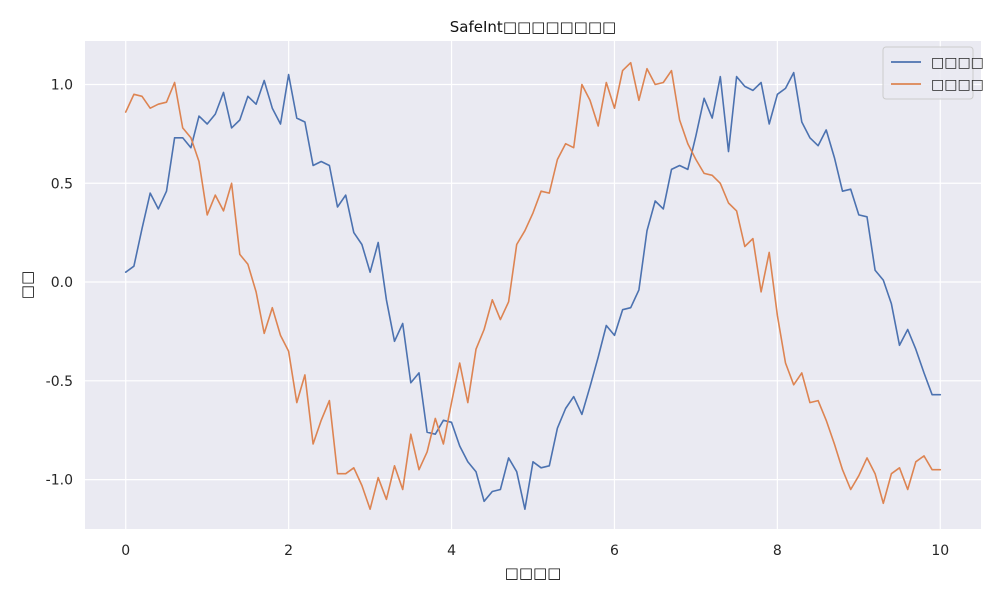 Image resolution: width=1000 pixels, height=600 pixels. What do you see at coordinates (533, 573) in the screenshot?
I see `x-axis-title: □□□□` at bounding box center [533, 573].